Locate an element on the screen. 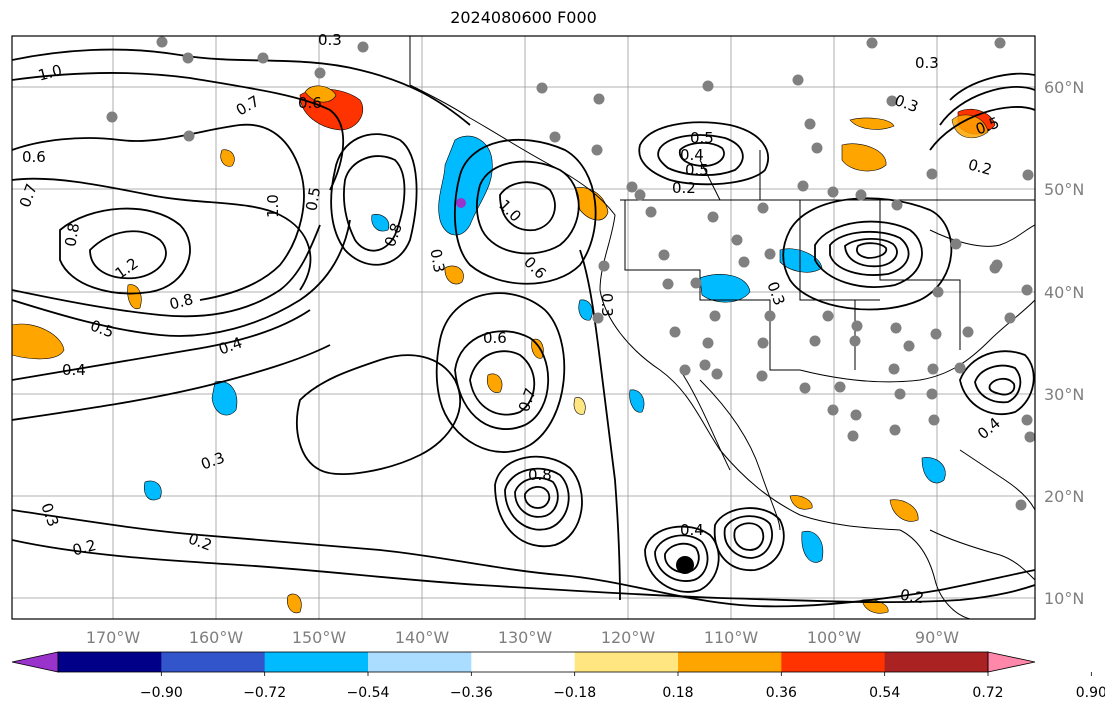 The height and width of the screenshot is (712, 1105). colorbar-tick-label: −0.72 is located at coordinates (264, 693).